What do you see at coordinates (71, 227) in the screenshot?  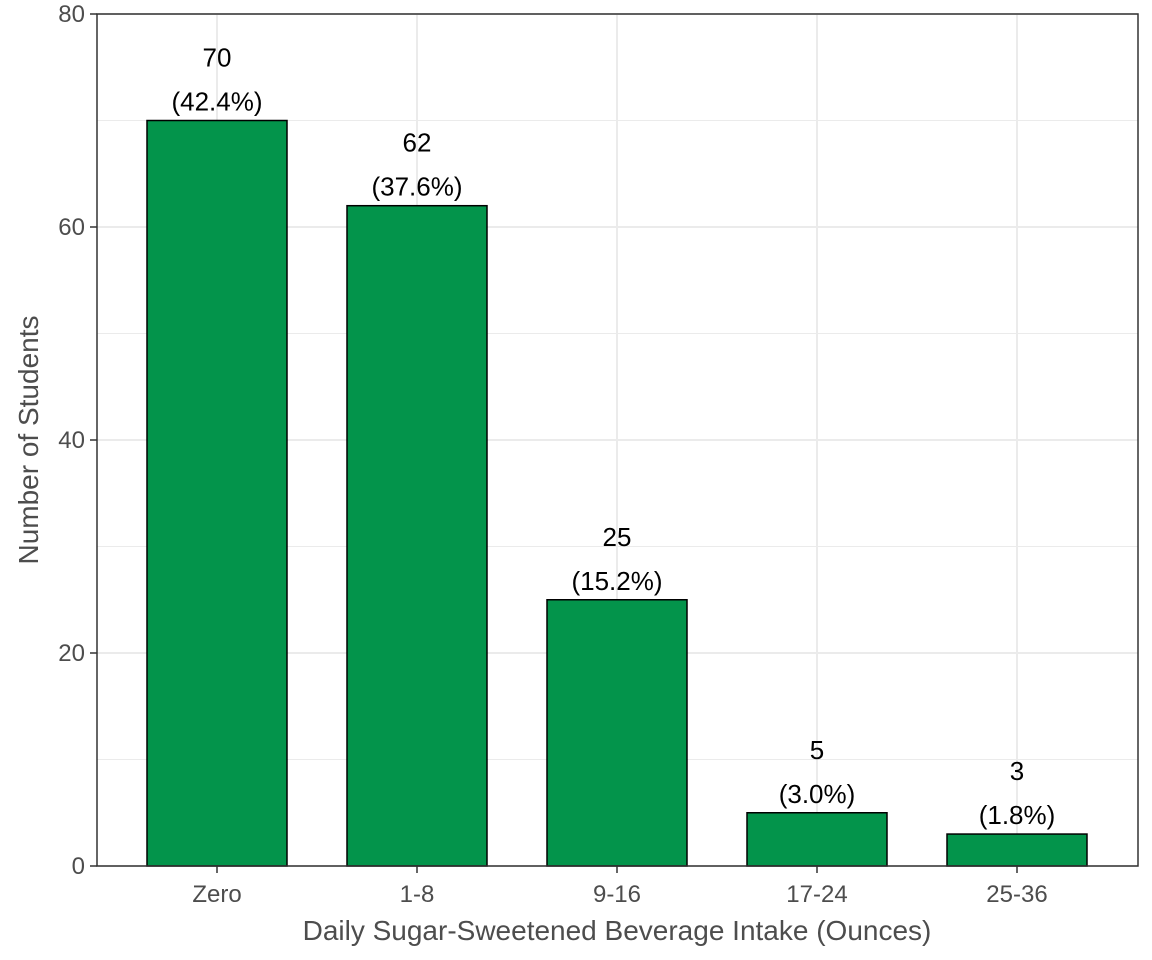 I see `y-tick-label: 60` at bounding box center [71, 227].